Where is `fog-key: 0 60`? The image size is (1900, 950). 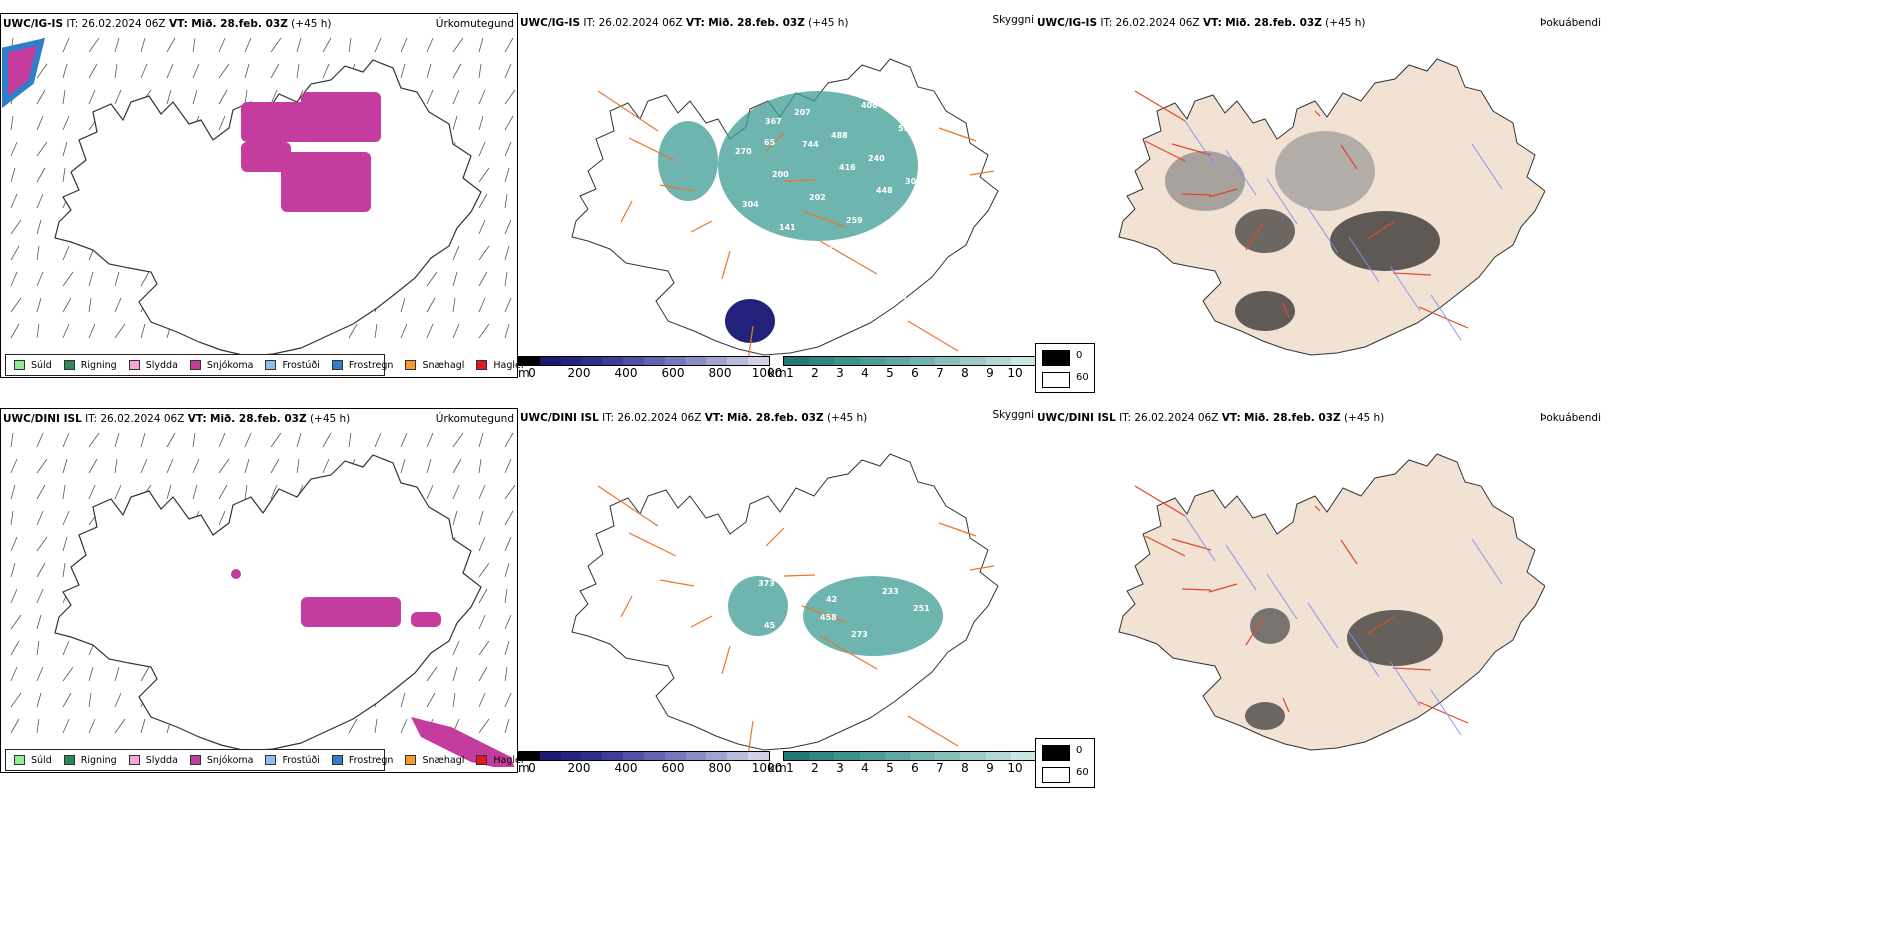 fog-key: 0 60 is located at coordinates (1065, 368).